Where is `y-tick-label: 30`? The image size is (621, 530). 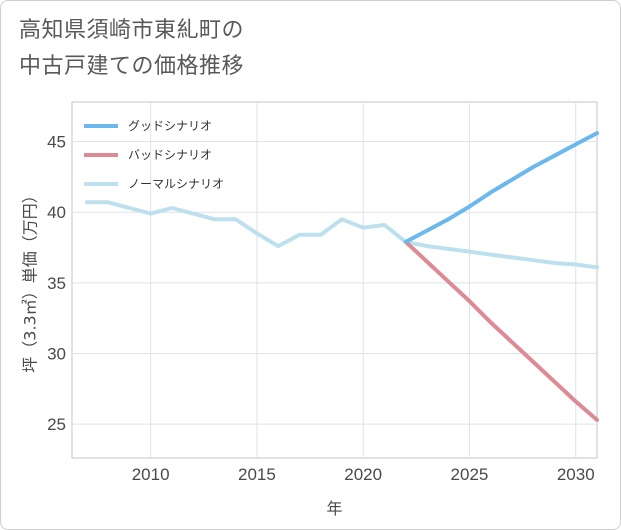
y-tick-label: 30 is located at coordinates (56, 353).